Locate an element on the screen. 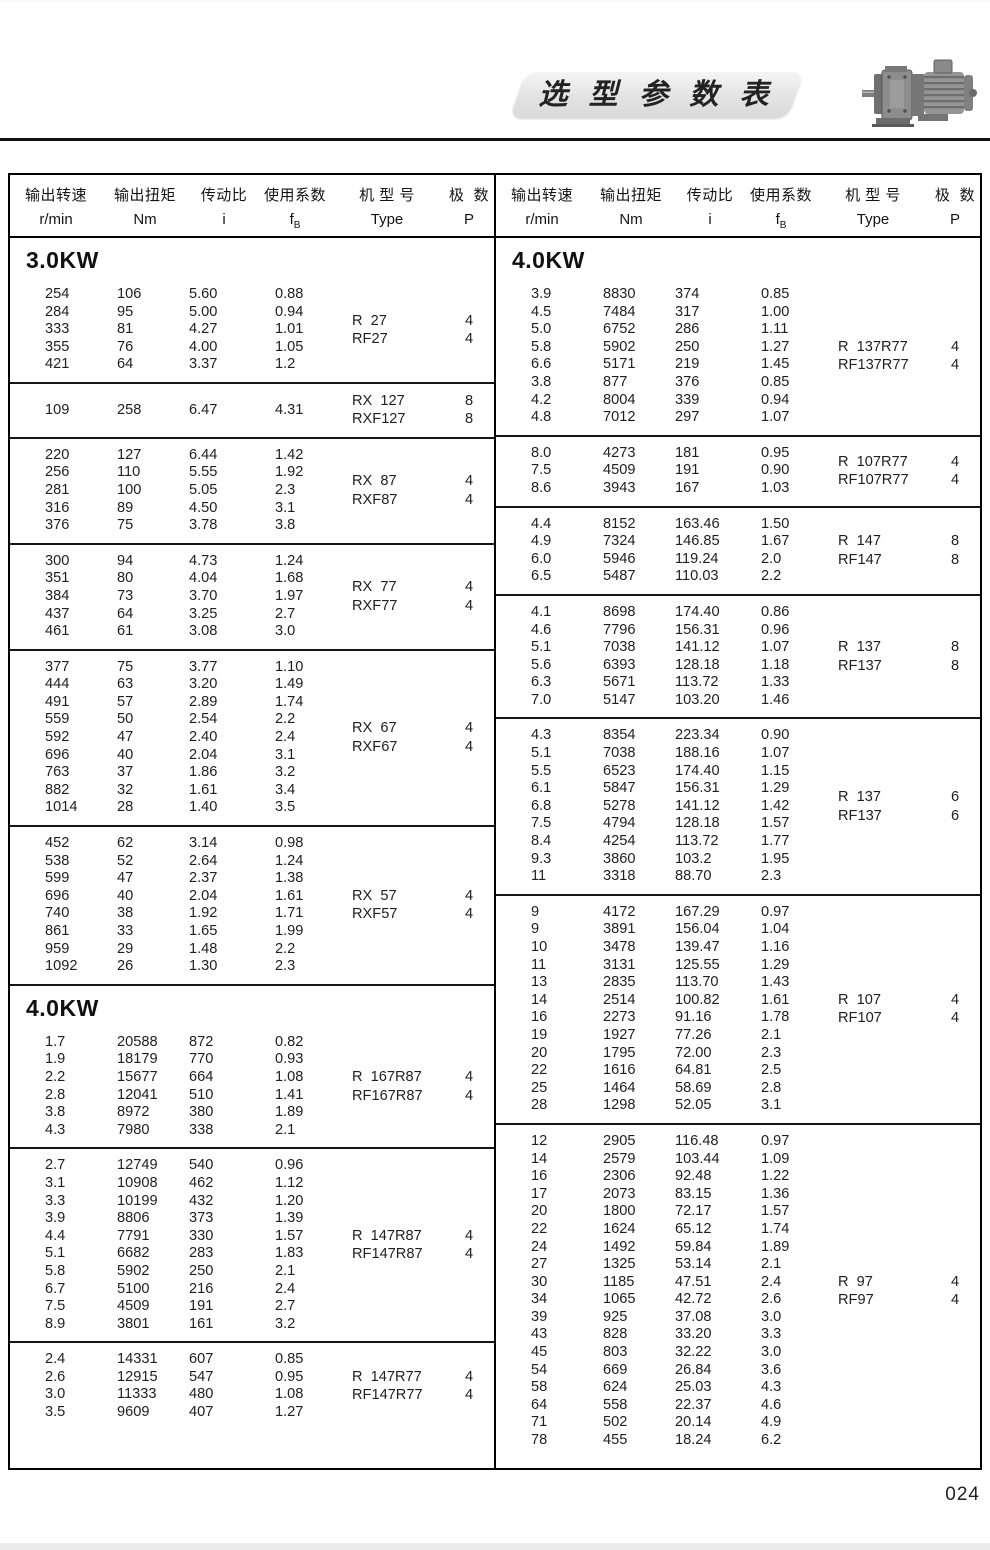 The image size is (990, 1550). unit-label: fB is located at coordinates (295, 221).